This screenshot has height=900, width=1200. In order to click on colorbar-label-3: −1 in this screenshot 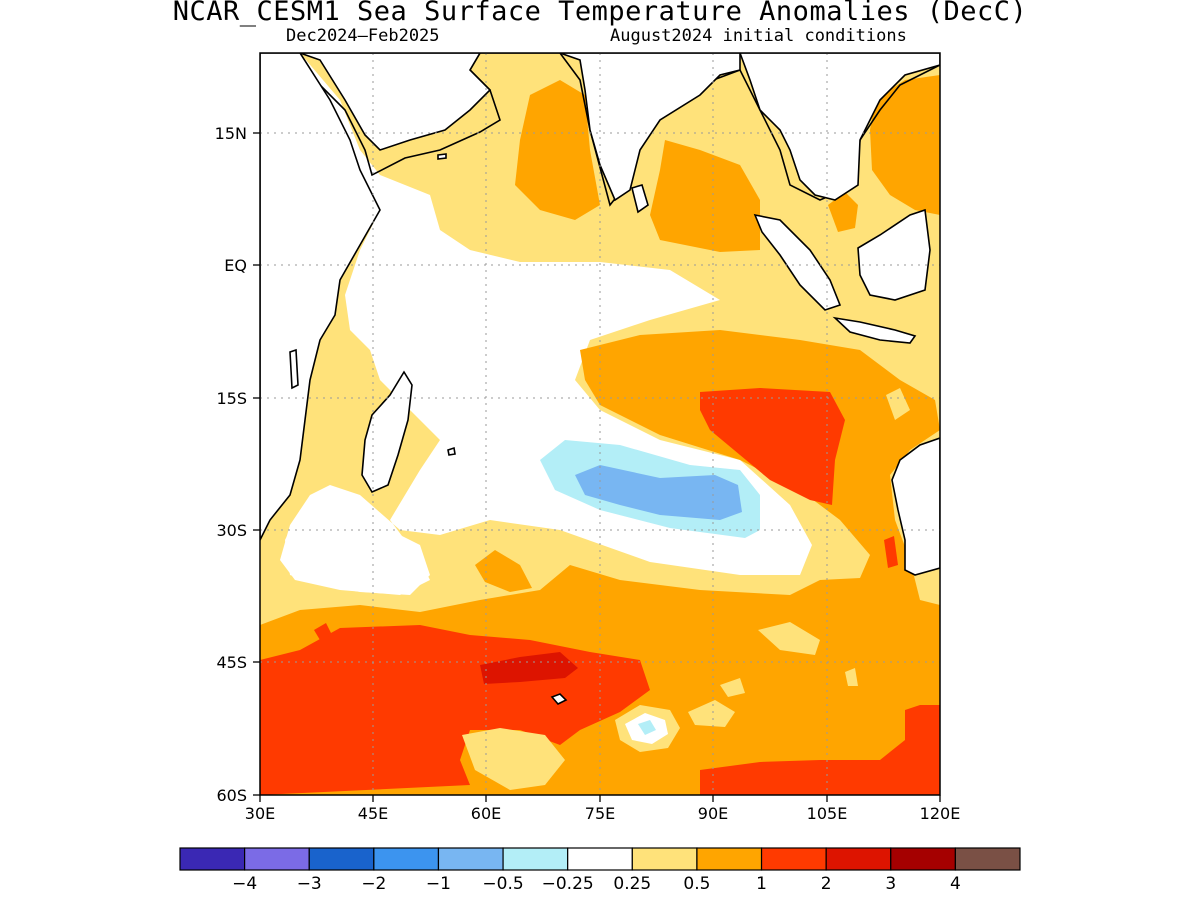, I will do `click(438, 884)`.